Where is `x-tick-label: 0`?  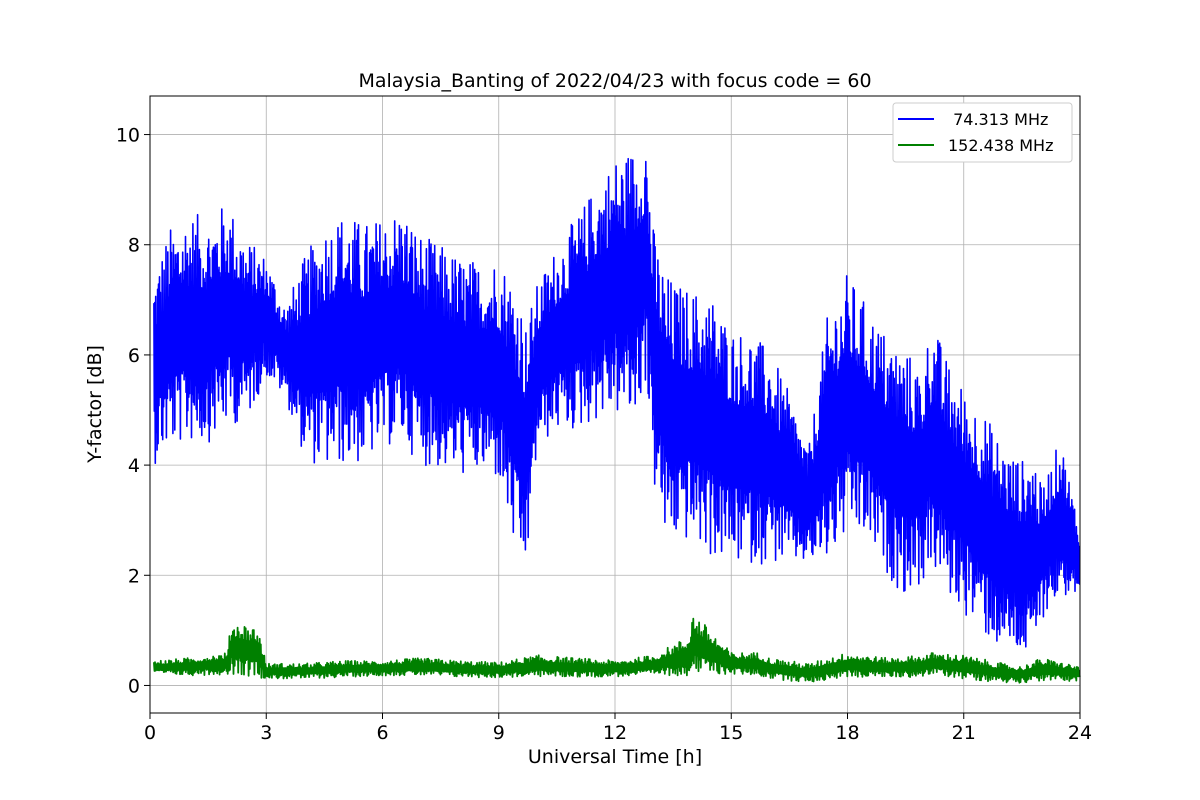 x-tick-label: 0 is located at coordinates (150, 733).